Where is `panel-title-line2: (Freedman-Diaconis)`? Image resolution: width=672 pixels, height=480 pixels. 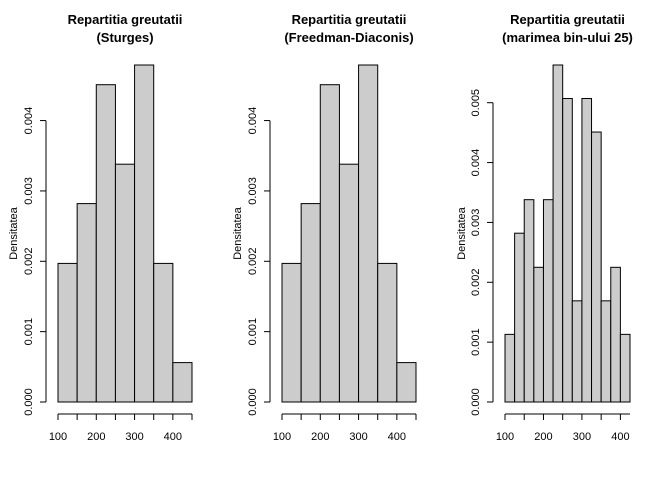
panel-title-line2: (Freedman-Diaconis) is located at coordinates (348, 37).